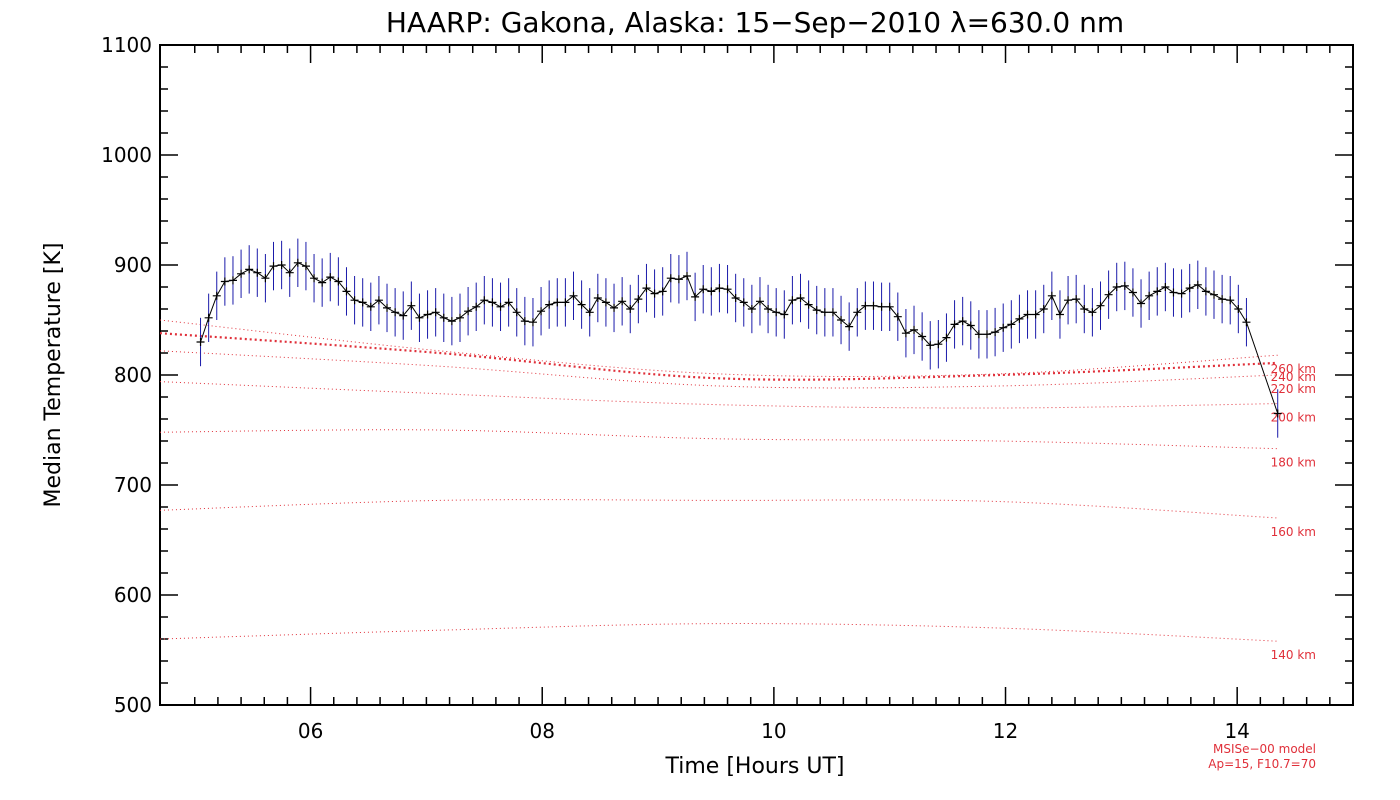 This screenshot has height=800, width=1400. Describe the element at coordinates (755, 766) in the screenshot. I see `x-axis-label: Time [Hours UT]` at that location.